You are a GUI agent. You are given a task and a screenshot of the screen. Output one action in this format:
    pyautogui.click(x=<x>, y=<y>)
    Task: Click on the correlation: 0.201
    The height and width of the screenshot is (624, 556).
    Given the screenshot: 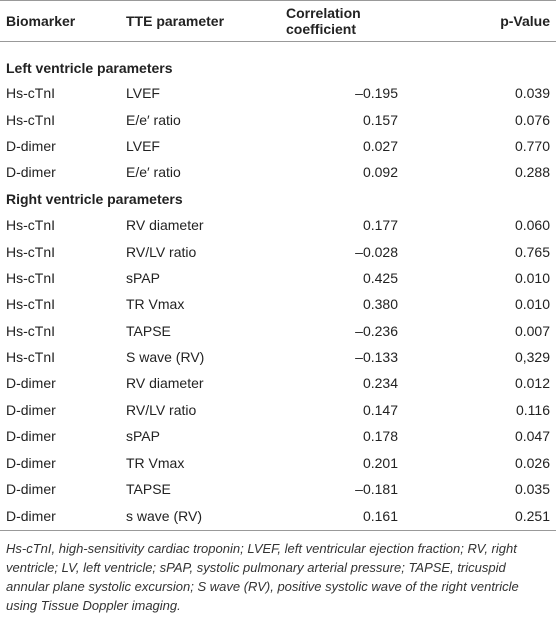 What is the action you would take?
    pyautogui.click(x=380, y=462)
    